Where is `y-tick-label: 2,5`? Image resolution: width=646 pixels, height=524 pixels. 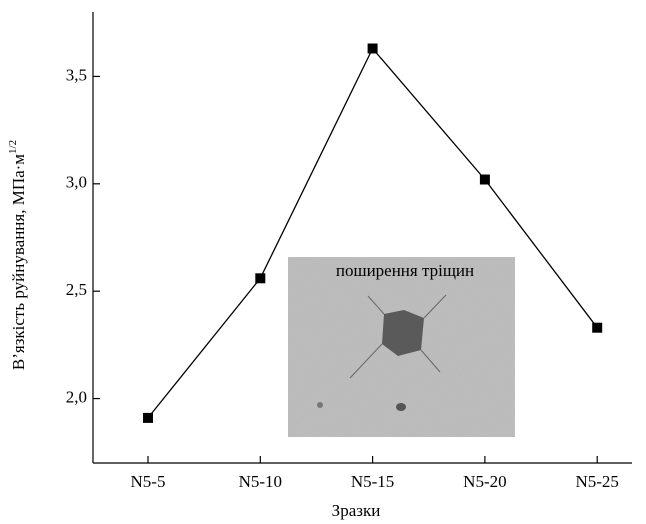
y-tick-label: 2,5 is located at coordinates (76, 289).